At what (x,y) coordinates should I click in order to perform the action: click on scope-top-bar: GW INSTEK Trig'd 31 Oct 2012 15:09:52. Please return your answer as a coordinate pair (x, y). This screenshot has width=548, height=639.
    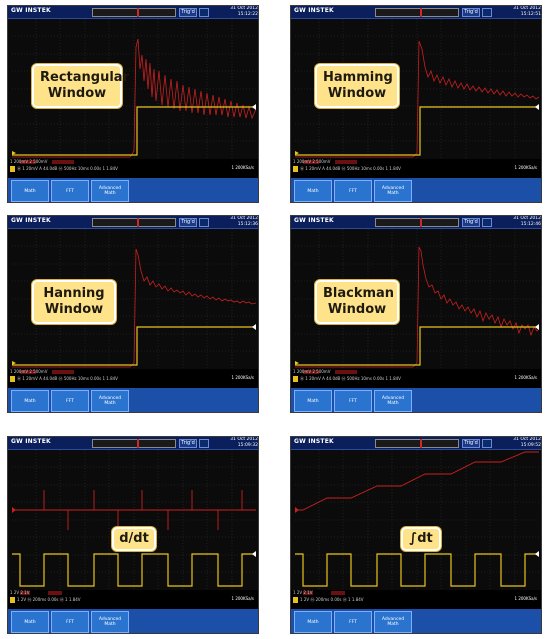
    Looking at the image, I should click on (416, 443).